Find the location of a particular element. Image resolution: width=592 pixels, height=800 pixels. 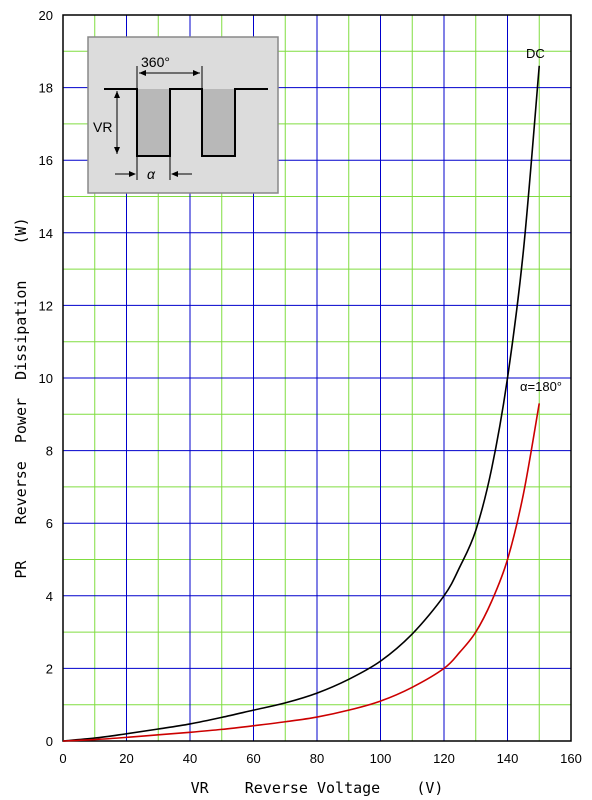

y-tick-label: 4 is located at coordinates (49, 596).